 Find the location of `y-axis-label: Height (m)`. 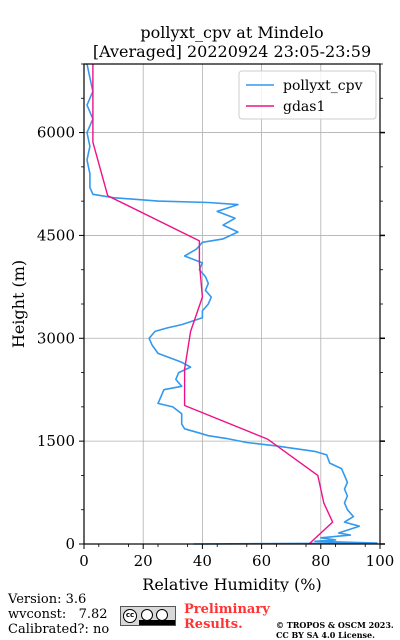

y-axis-label: Height (m) is located at coordinates (18, 304).